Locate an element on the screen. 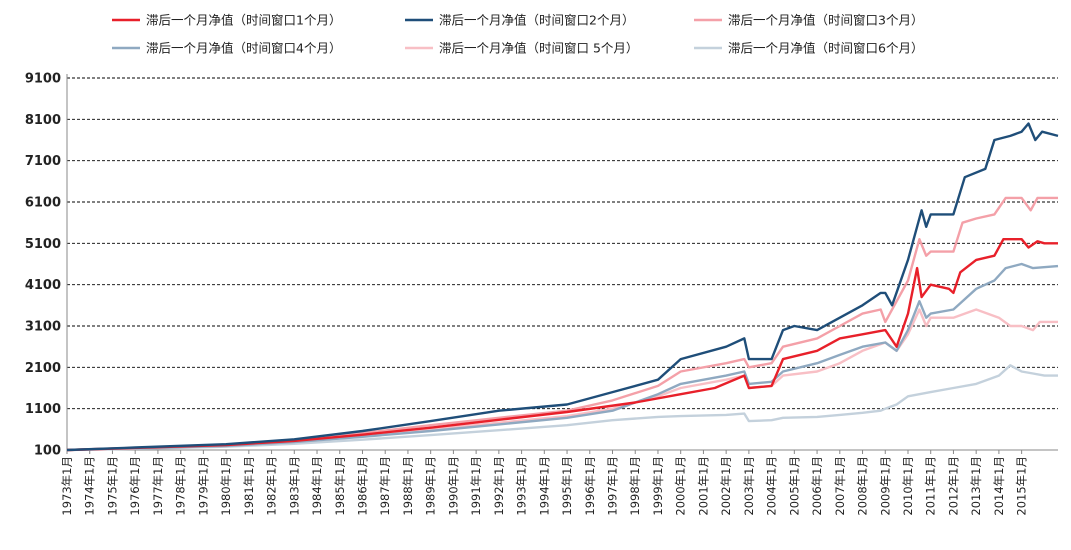  y-tick-label: 8100 is located at coordinates (43, 120).